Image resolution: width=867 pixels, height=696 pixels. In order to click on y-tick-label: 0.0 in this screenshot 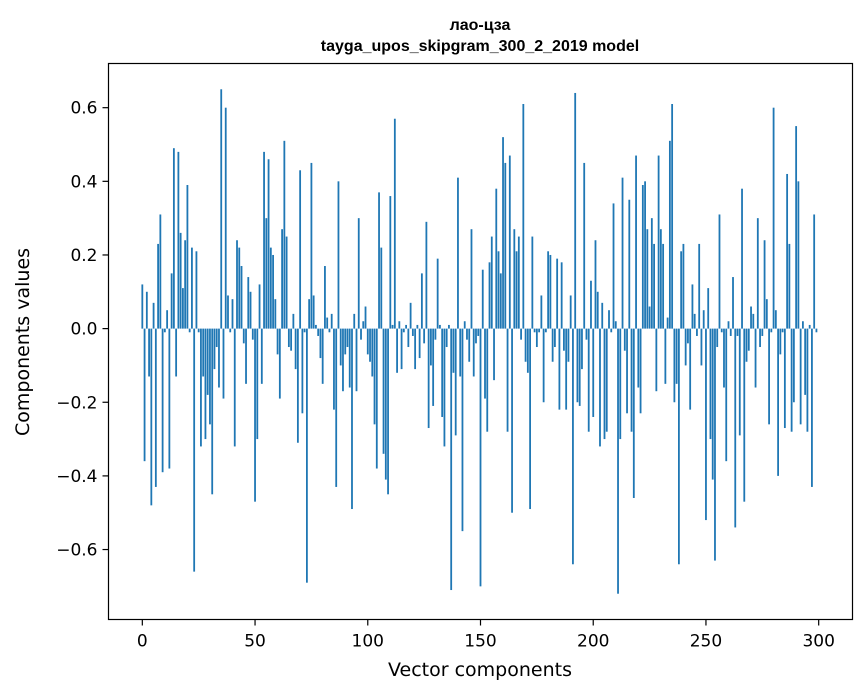, I will do `click(83, 330)`.